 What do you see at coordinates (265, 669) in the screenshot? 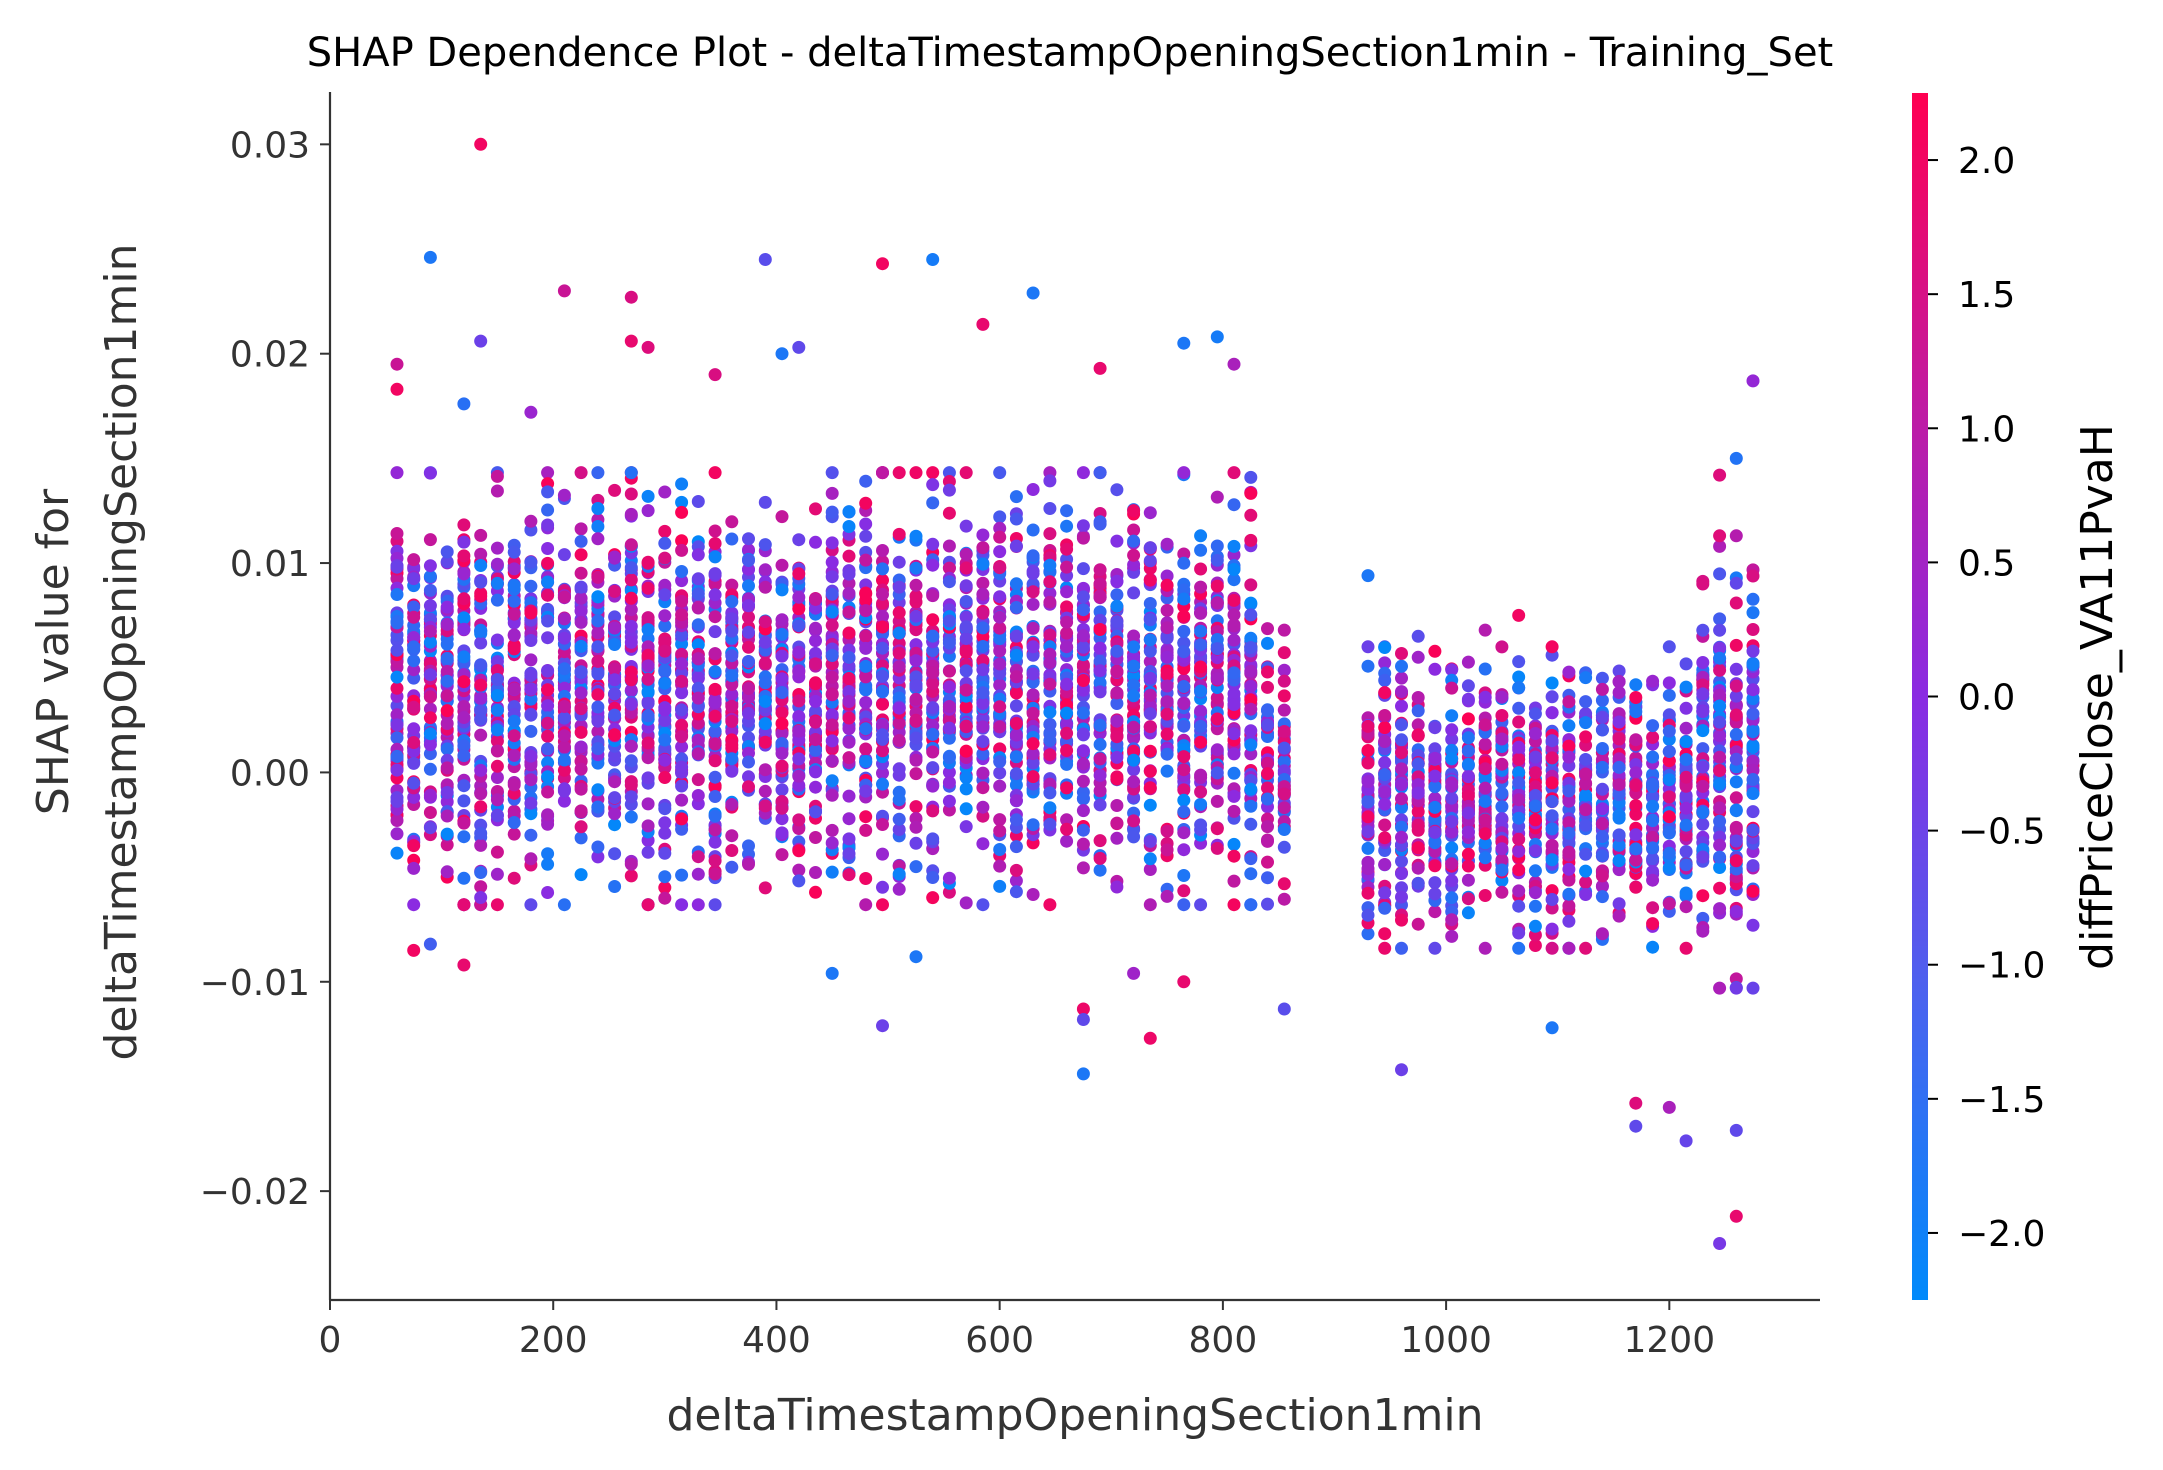
I see `y-ticks: 0.030.020.010.00−0.01−0.02` at bounding box center [265, 669].